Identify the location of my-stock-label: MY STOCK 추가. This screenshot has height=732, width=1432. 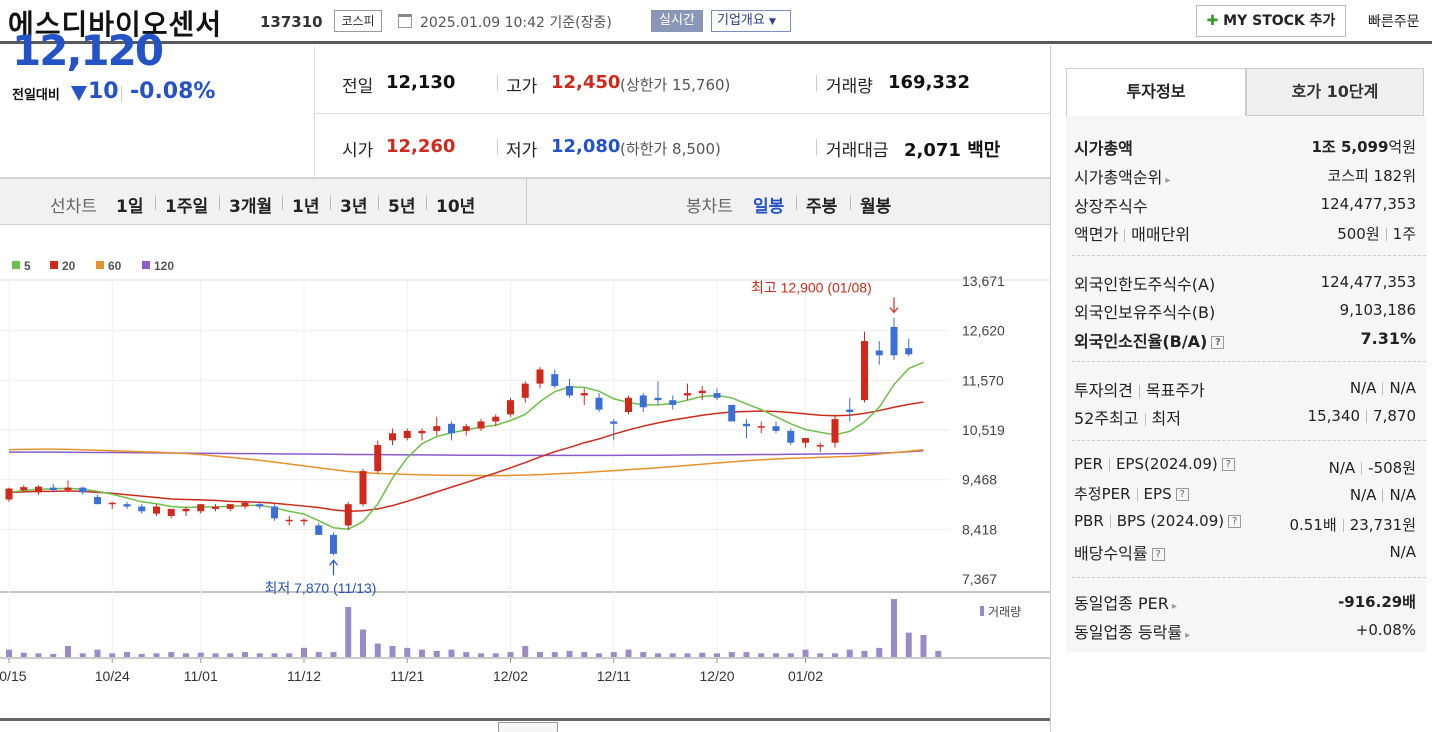
(1279, 21).